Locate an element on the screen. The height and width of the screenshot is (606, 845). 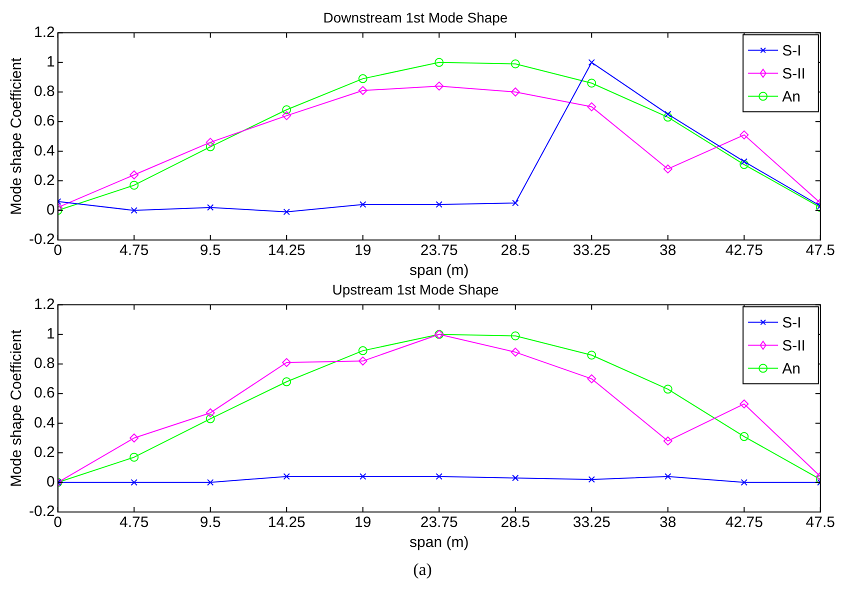
chart-title: Upstream 1st Mode Shape is located at coordinates (415, 289).